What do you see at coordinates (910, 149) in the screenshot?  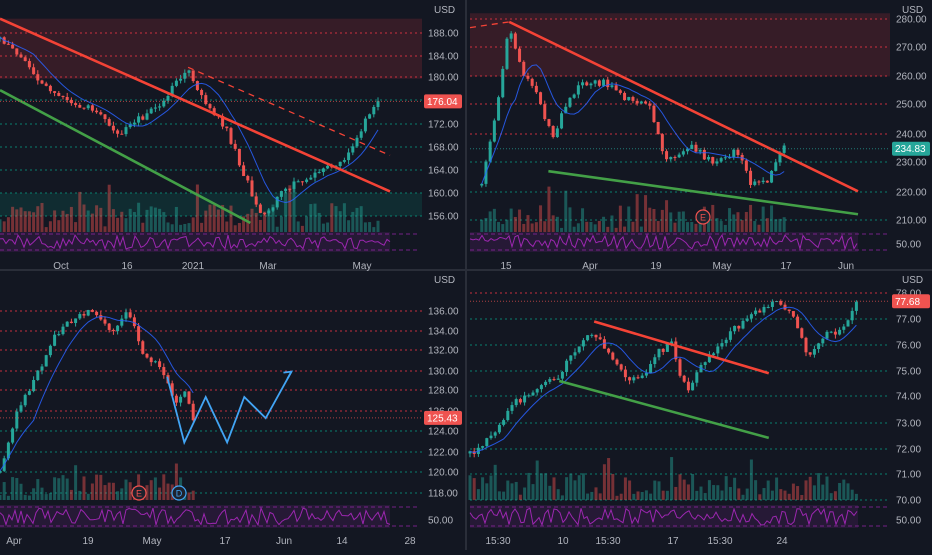 I see `current-price-label: 234.83` at bounding box center [910, 149].